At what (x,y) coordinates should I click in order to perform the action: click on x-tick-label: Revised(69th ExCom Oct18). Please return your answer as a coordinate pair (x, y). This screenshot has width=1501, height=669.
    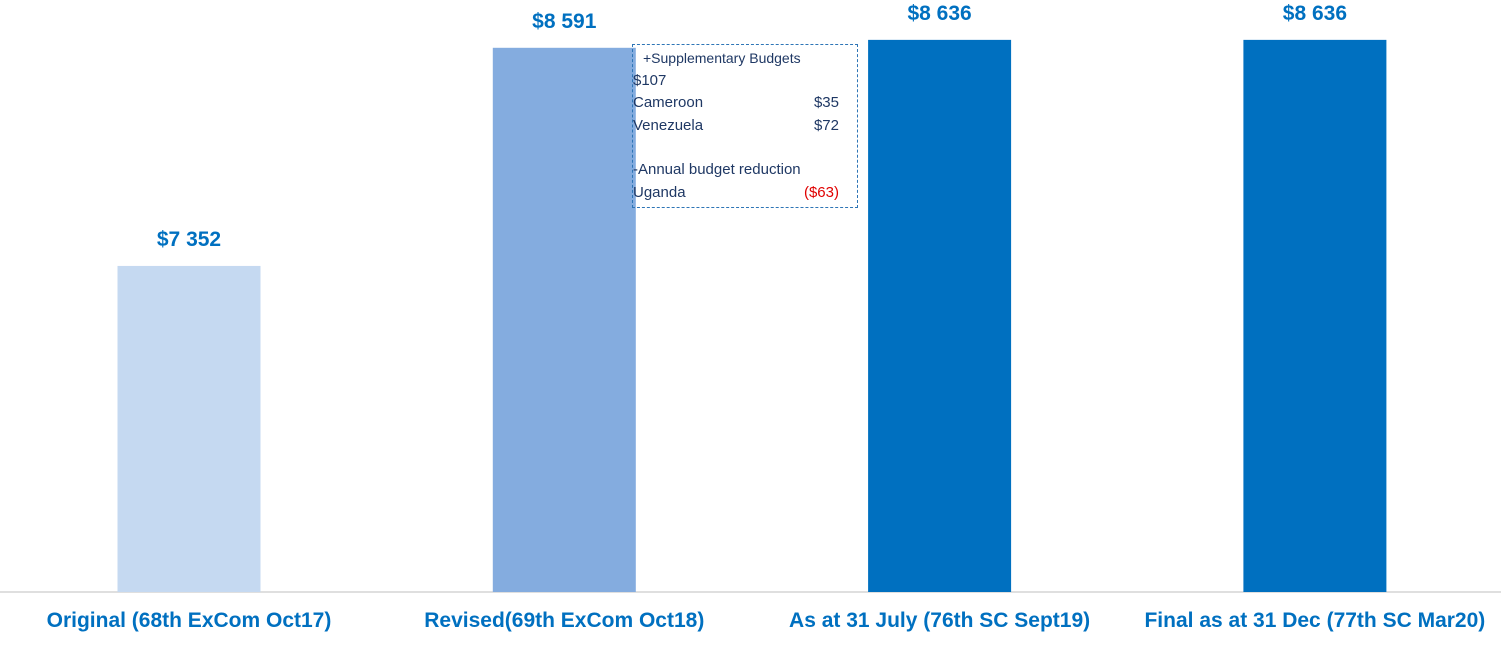
    Looking at the image, I should click on (564, 620).